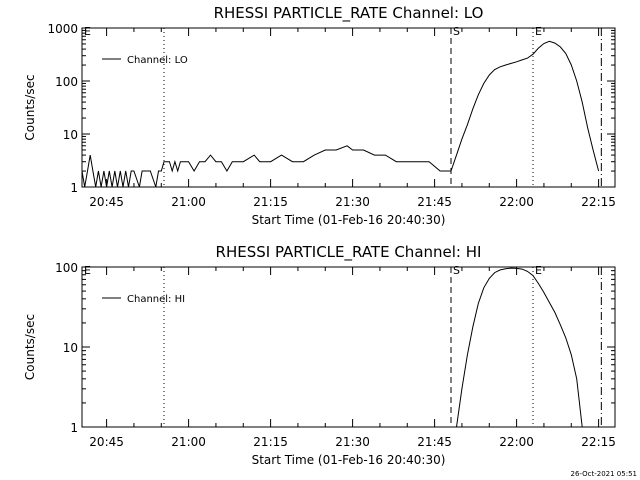 The height and width of the screenshot is (480, 640). I want to click on chart-title: RHESSI PARTICLE_RATE Channel: LO, so click(349, 13).